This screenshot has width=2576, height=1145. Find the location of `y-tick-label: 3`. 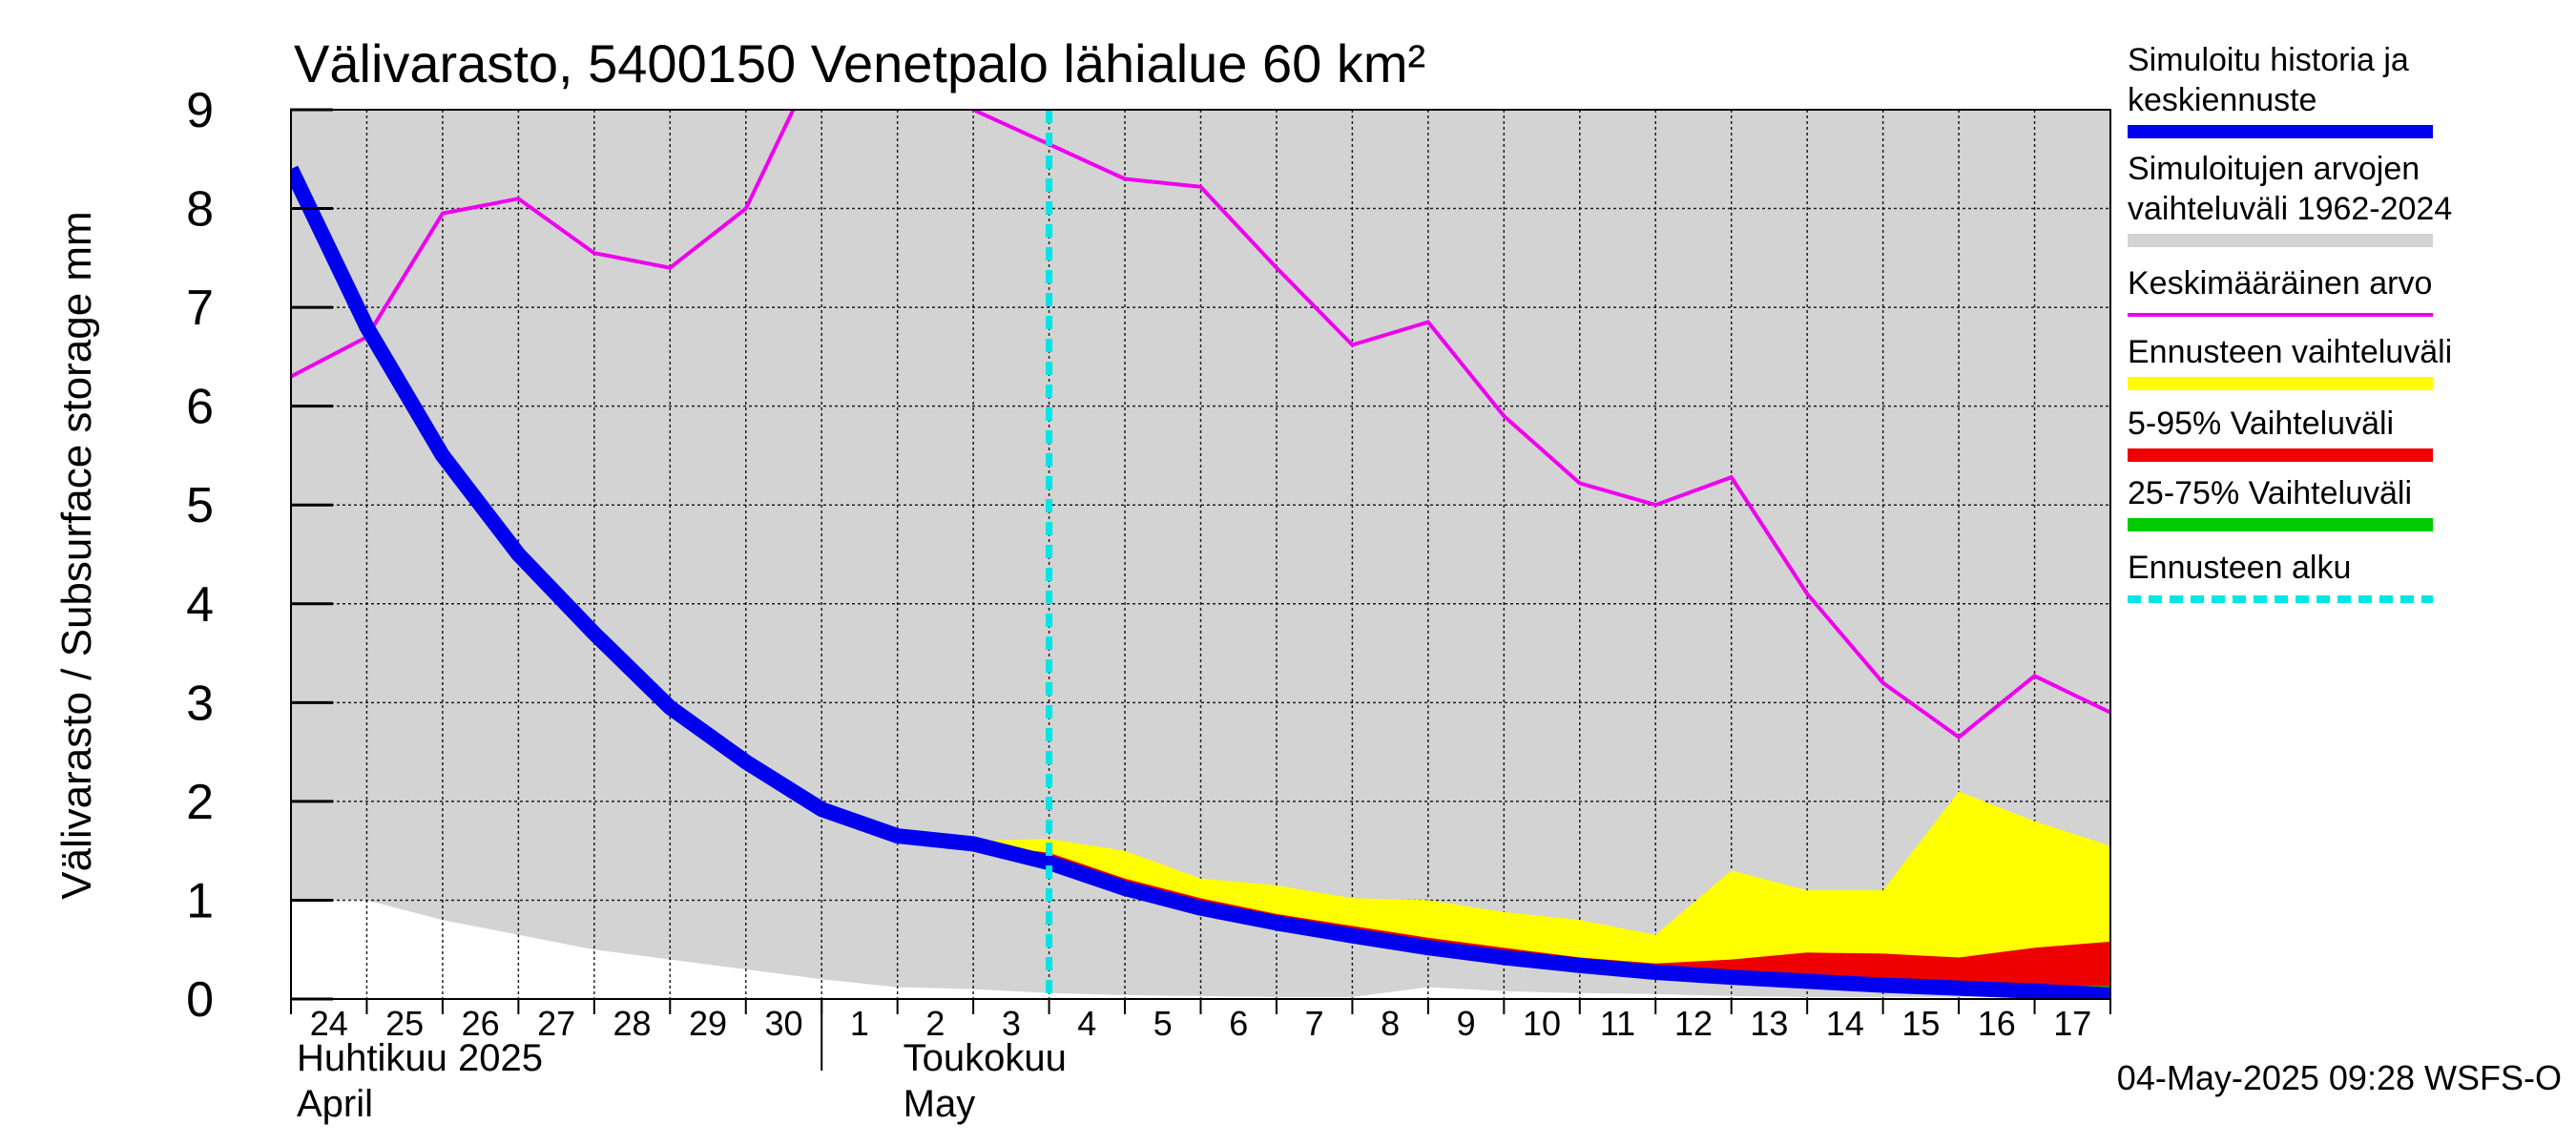

y-tick-label: 3 is located at coordinates (200, 704).